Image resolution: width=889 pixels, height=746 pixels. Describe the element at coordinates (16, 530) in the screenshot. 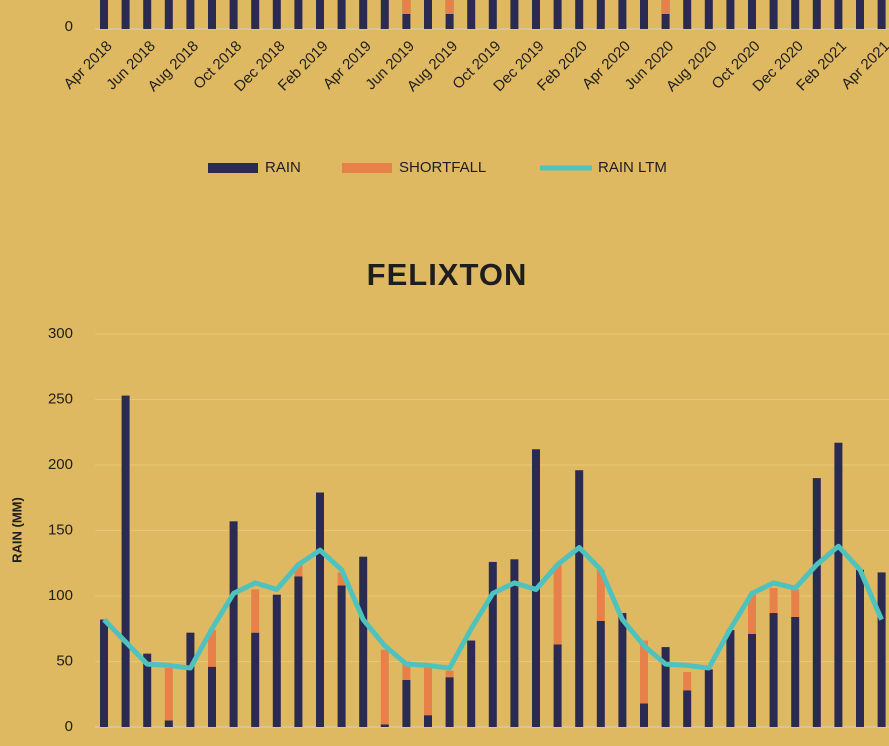

I see `y-axis-label: RAIN (MM)` at that location.